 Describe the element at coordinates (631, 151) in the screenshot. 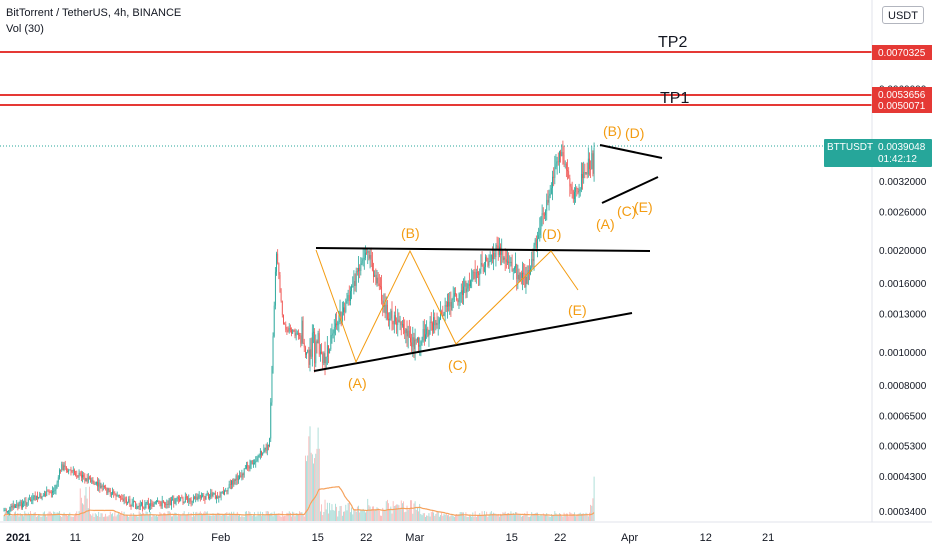

I see `small-triangle-upper-trendline` at that location.